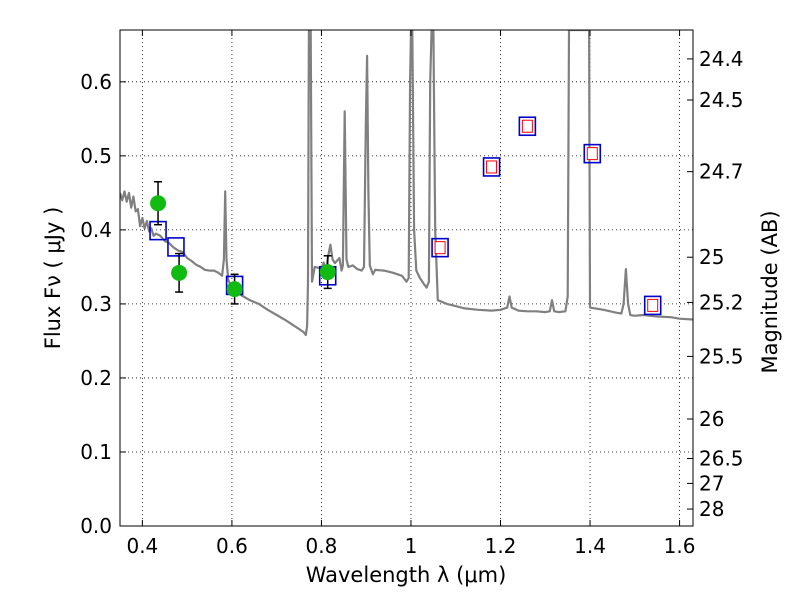 Image resolution: width=800 pixels, height=600 pixels. Describe the element at coordinates (721, 458) in the screenshot. I see `mag-tick-label: 26.5` at that location.